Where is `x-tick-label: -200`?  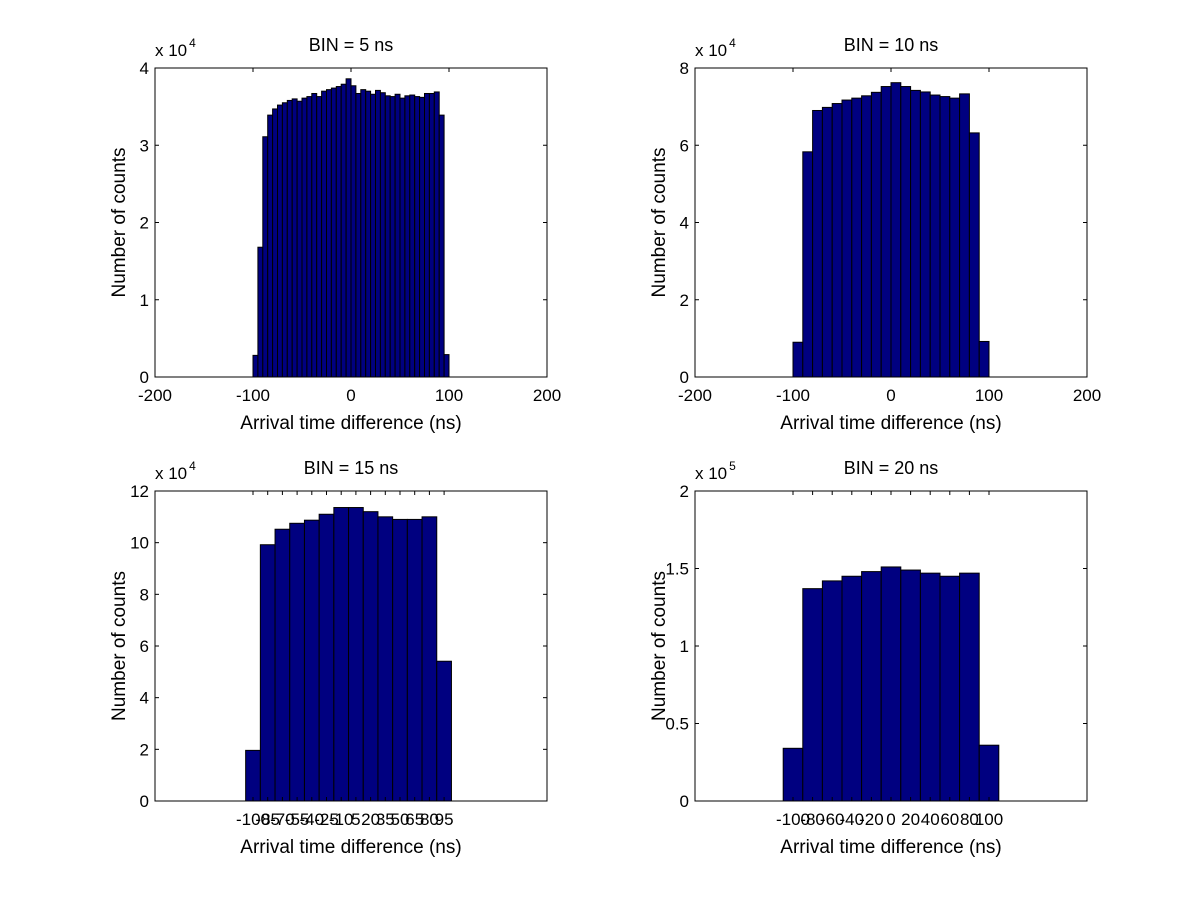 x-tick-label: -200 is located at coordinates (695, 395).